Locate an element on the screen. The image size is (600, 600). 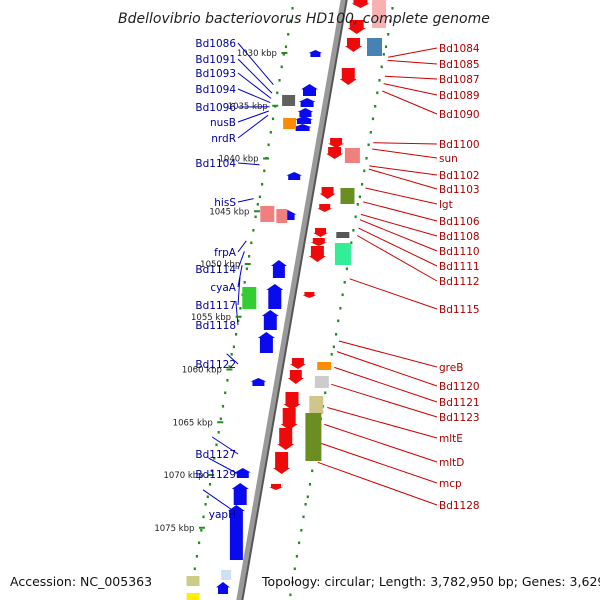
gene-label: Bd1087 is located at coordinates (459, 80).